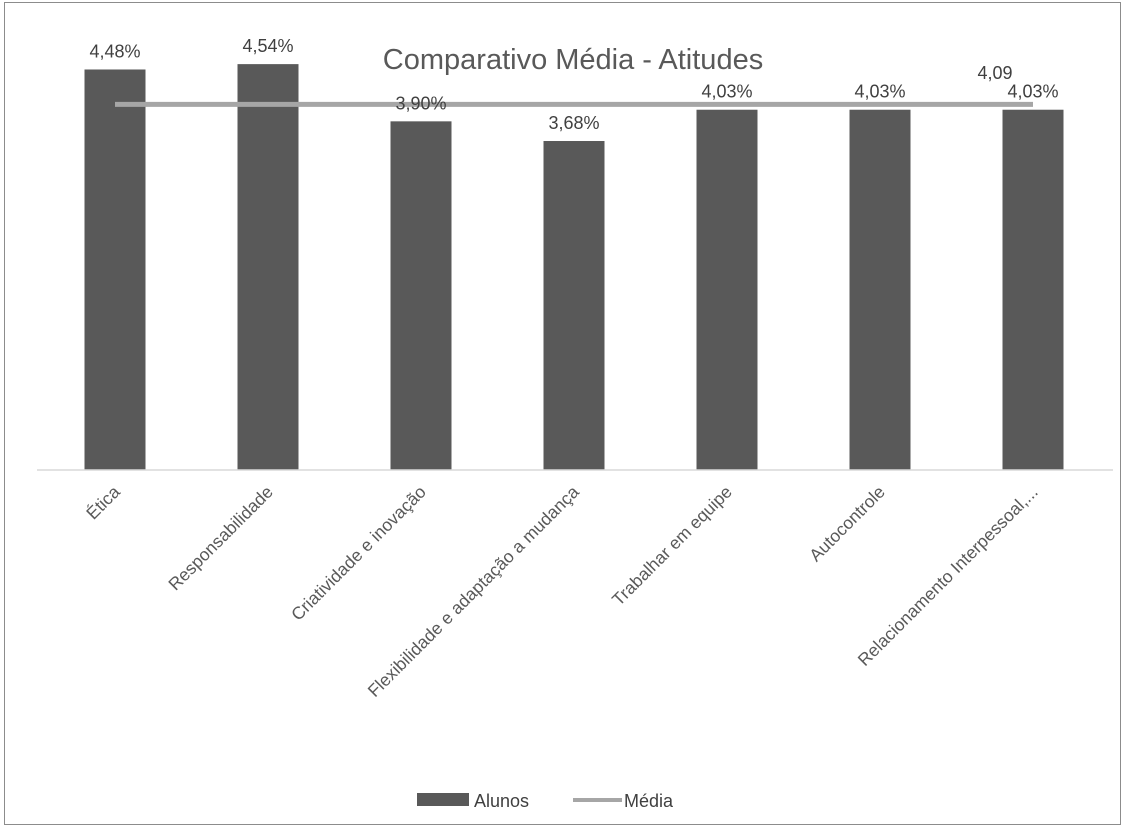 This screenshot has width=1128, height=832. What do you see at coordinates (672, 546) in the screenshot?
I see `category-label: Trabalhar em equipe` at bounding box center [672, 546].